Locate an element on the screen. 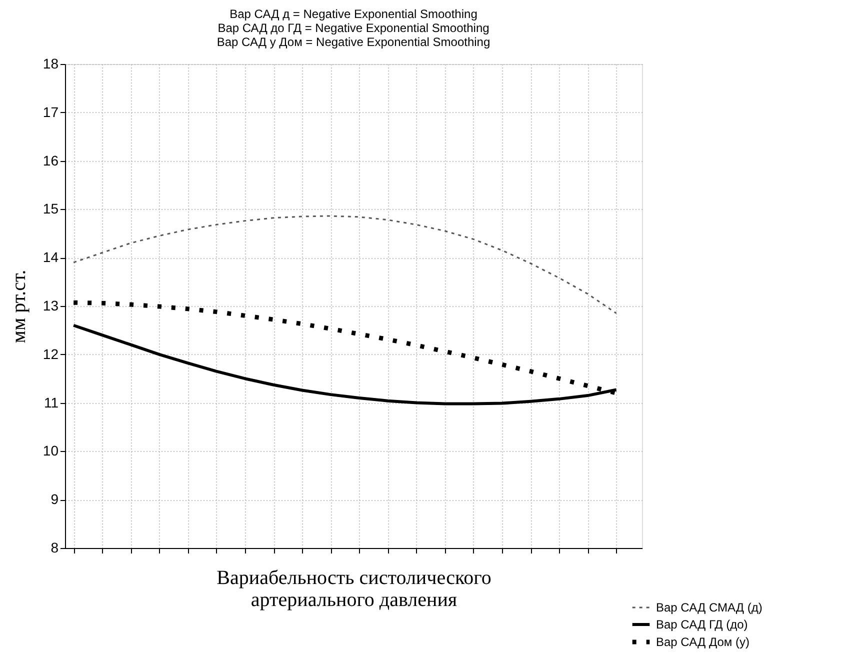  y-axis-title: мм рт.ст. is located at coordinates (19, 307).